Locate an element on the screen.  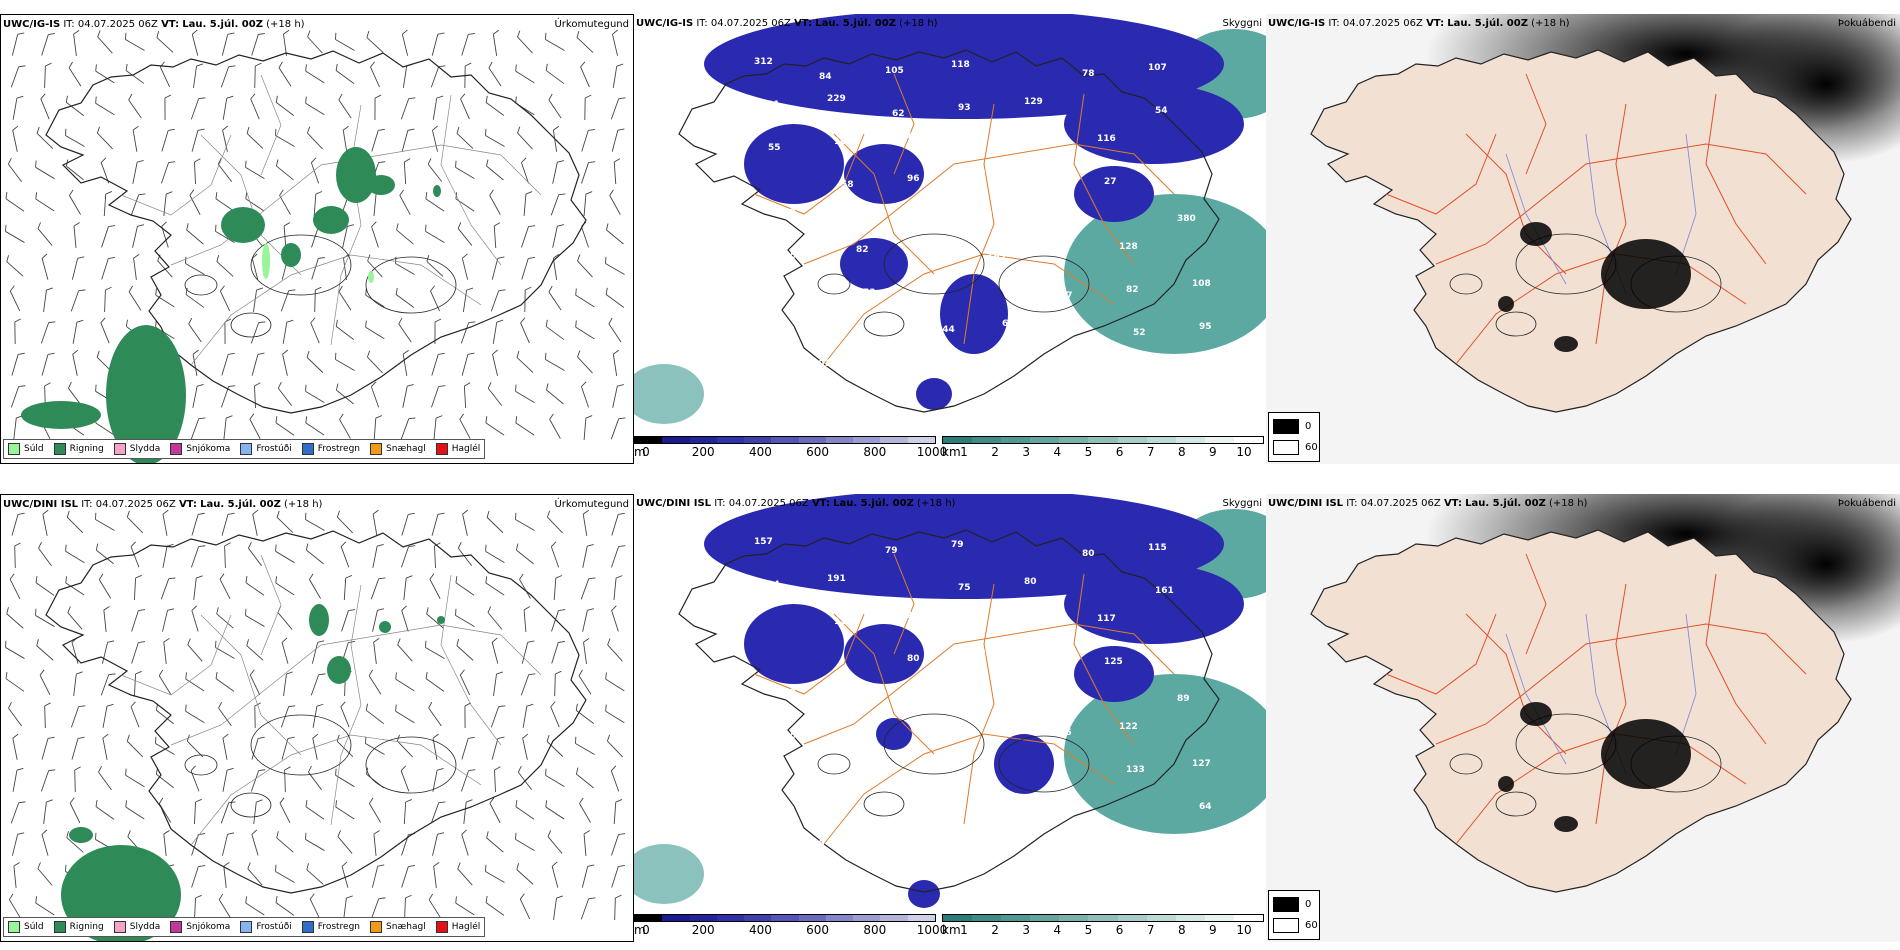
iceland-map is located at coordinates (316, 712).